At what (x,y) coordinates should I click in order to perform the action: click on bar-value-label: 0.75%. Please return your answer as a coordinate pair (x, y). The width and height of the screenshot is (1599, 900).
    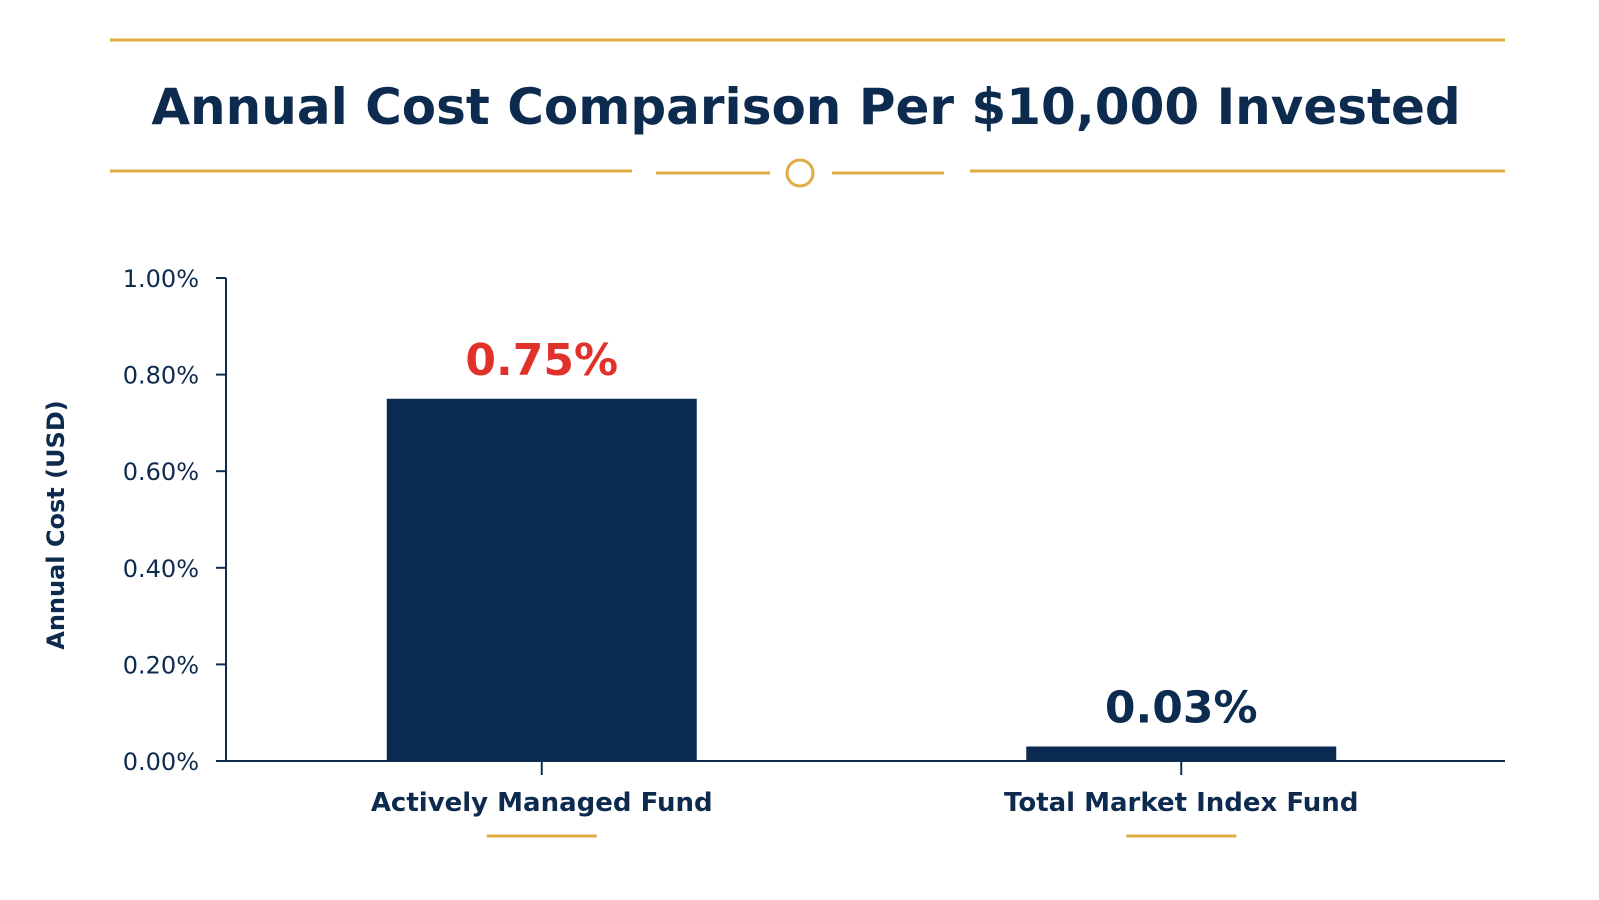
    Looking at the image, I should click on (541, 360).